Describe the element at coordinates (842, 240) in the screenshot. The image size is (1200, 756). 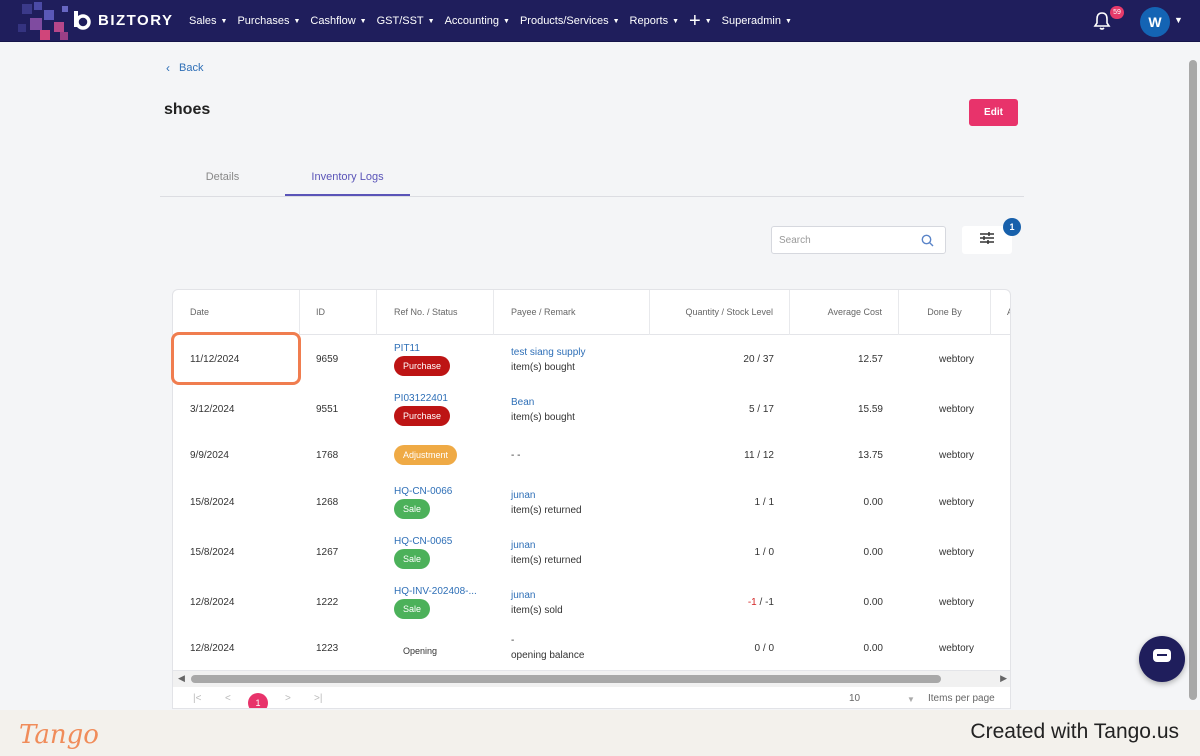
I see `search-input` at that location.